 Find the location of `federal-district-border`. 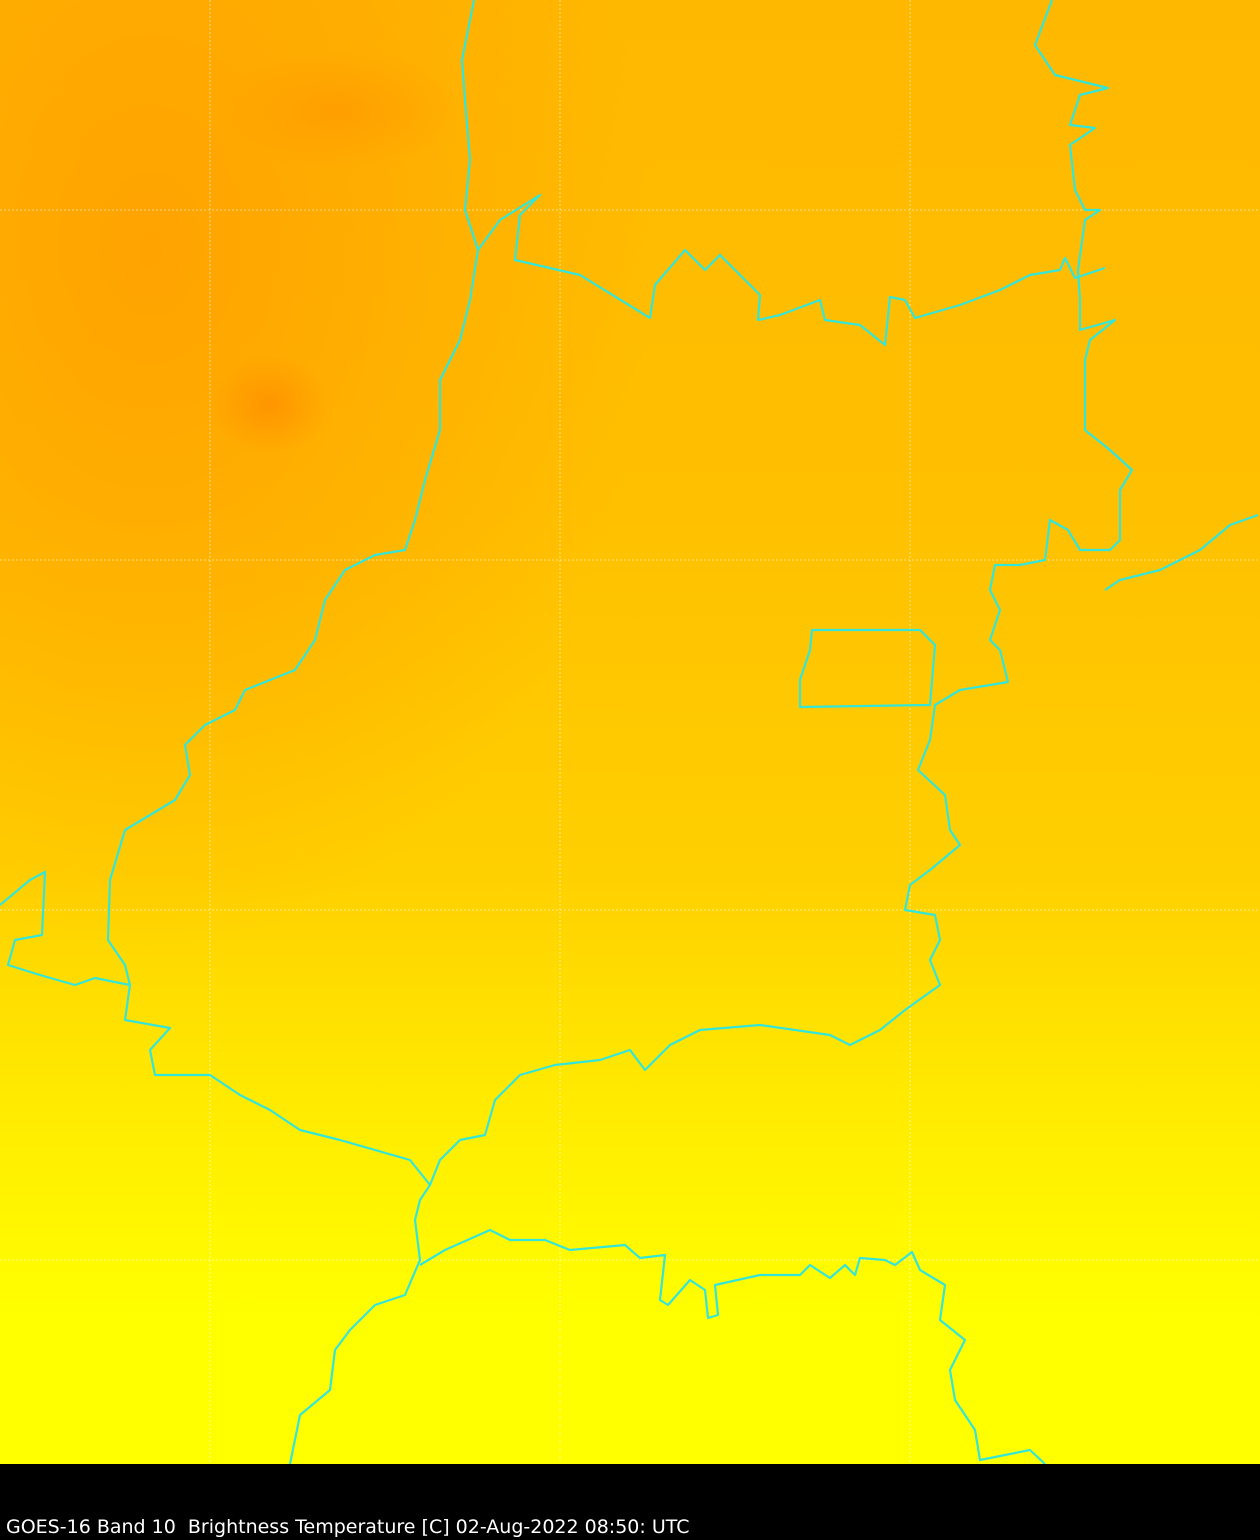

federal-district-border is located at coordinates (867, 668).